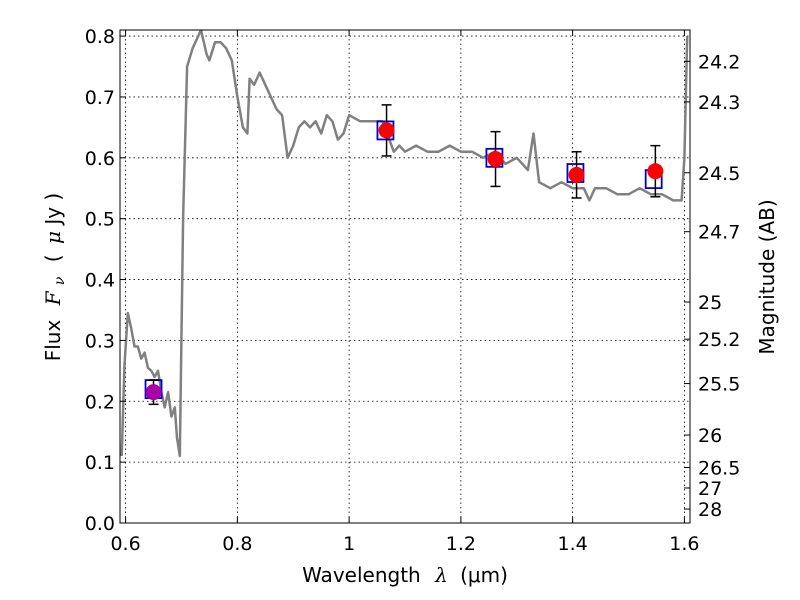  What do you see at coordinates (573, 544) in the screenshot?
I see `x-tick-label: 1.4` at bounding box center [573, 544].